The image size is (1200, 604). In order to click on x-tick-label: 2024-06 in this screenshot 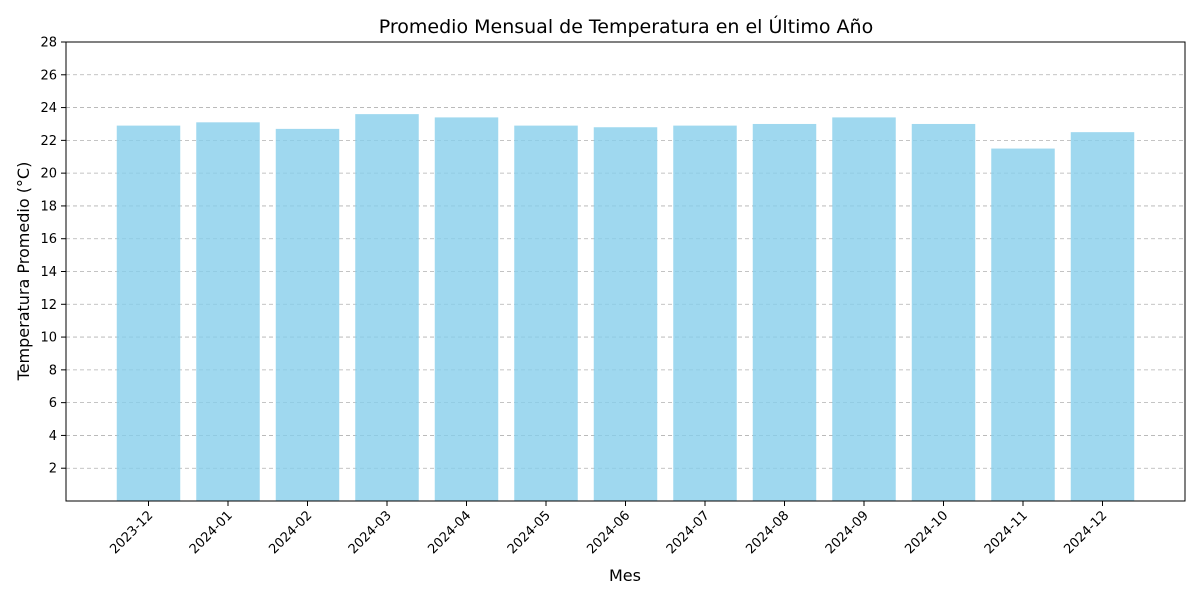, I will do `click(608, 532)`.